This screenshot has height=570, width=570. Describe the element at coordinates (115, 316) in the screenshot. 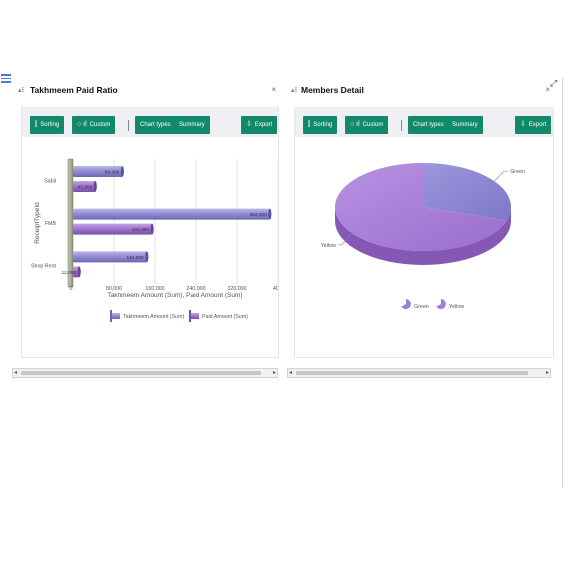

I see `legend-swatch-takhmeem` at that location.